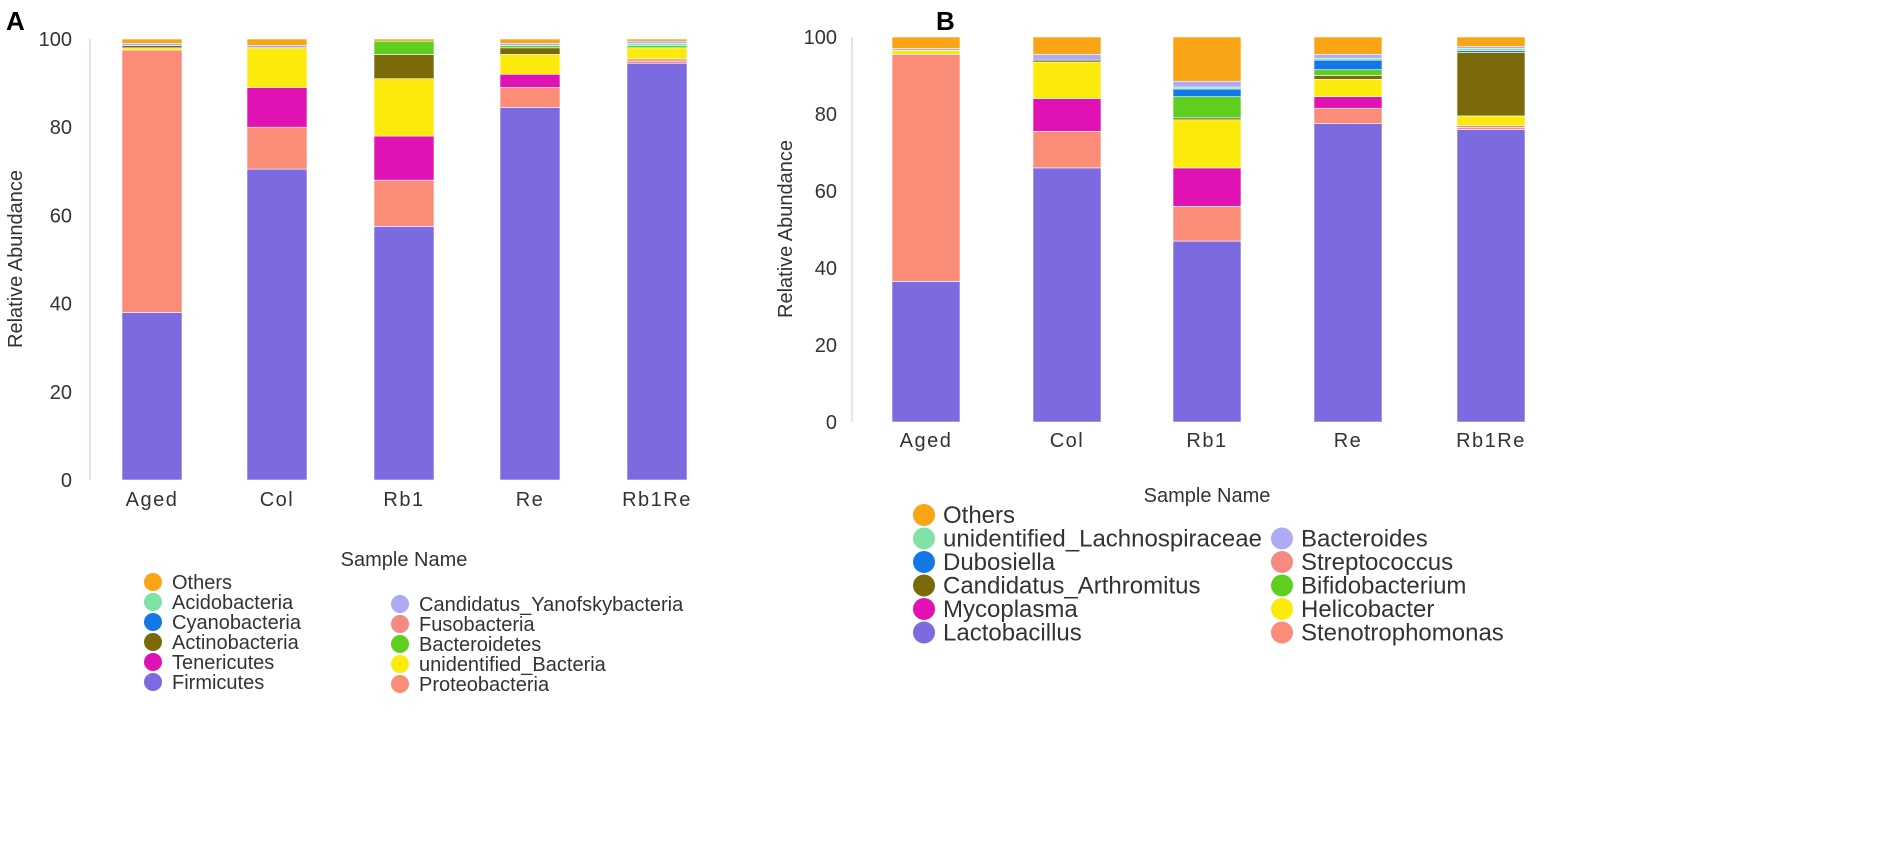 This screenshot has height=845, width=1901. What do you see at coordinates (1207, 107) in the screenshot?
I see `panel-b-bar-rb1-bifidobacterium` at bounding box center [1207, 107].